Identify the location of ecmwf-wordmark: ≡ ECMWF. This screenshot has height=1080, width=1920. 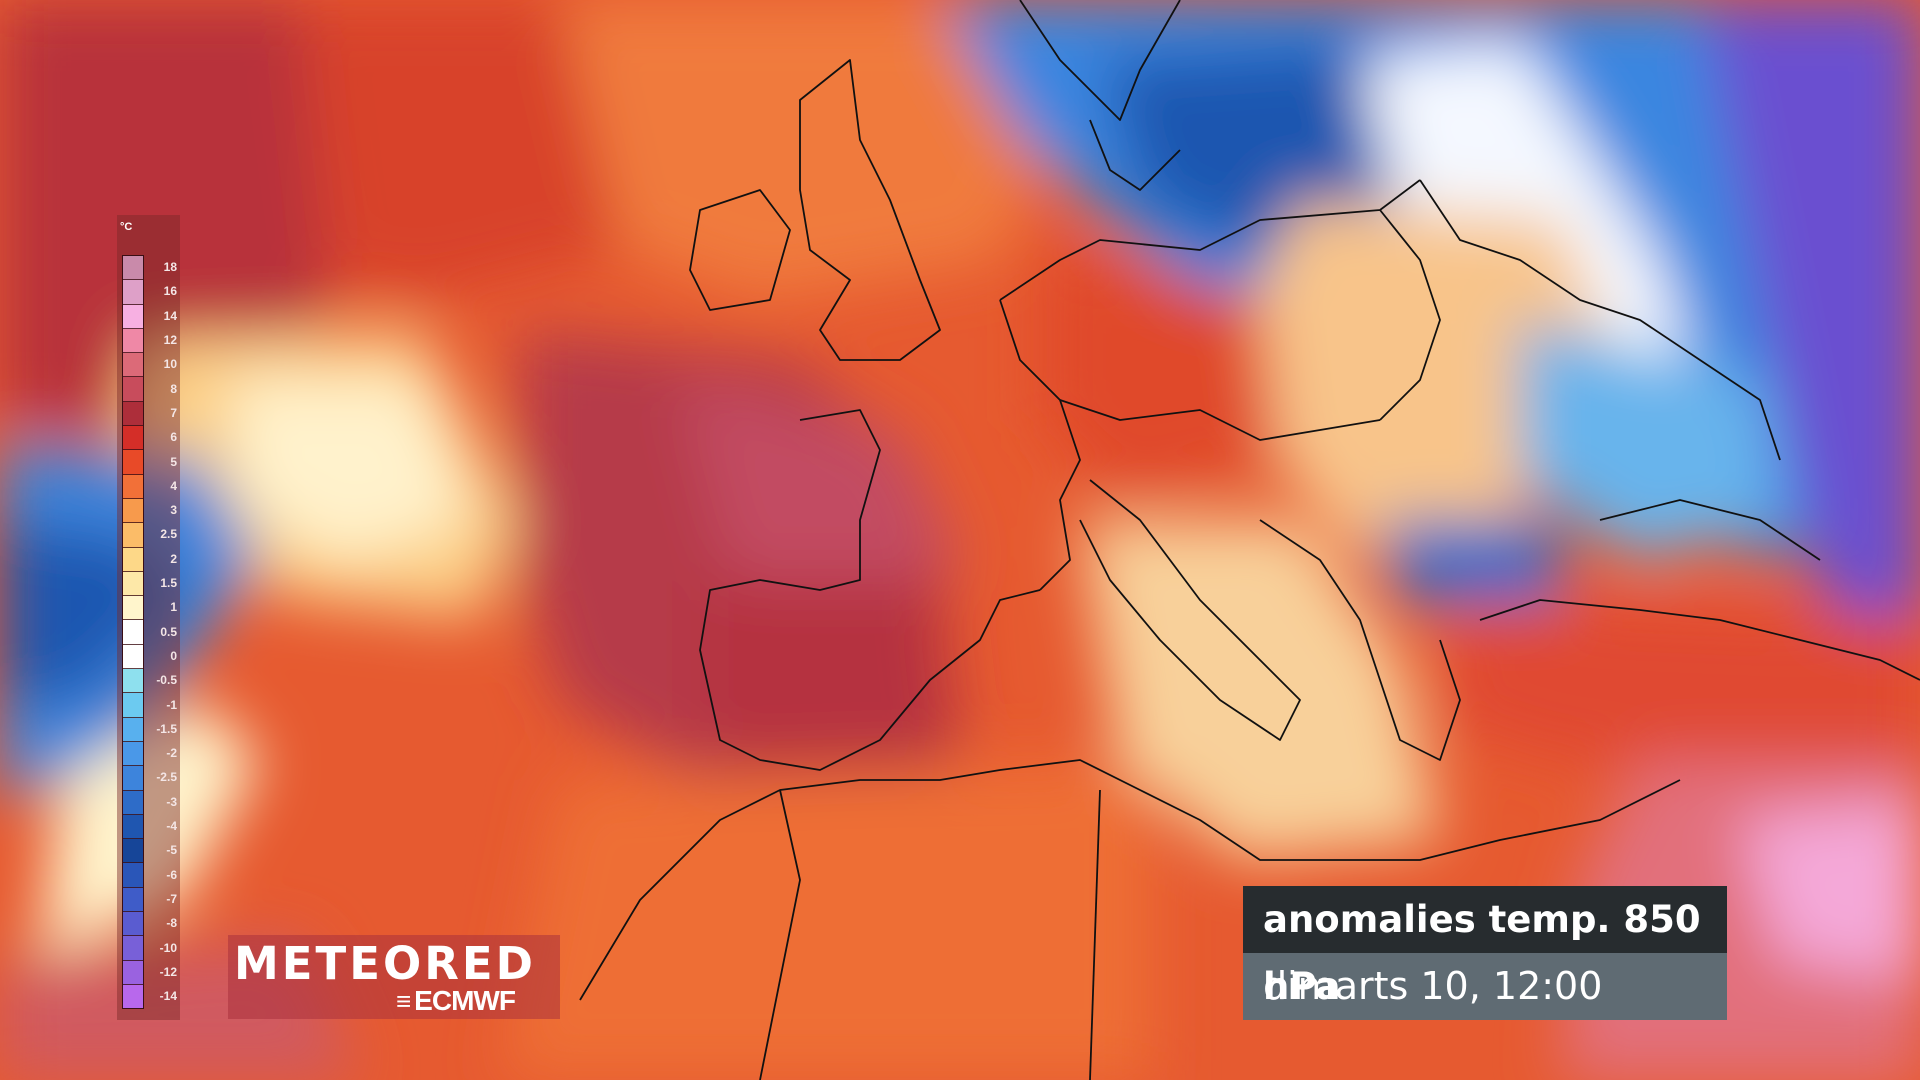
(456, 1001).